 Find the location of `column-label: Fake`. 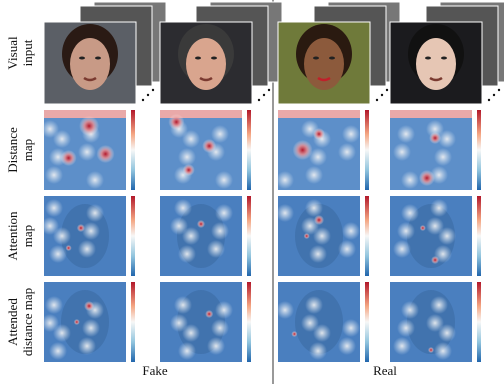

column-label: Fake is located at coordinates (155, 370).